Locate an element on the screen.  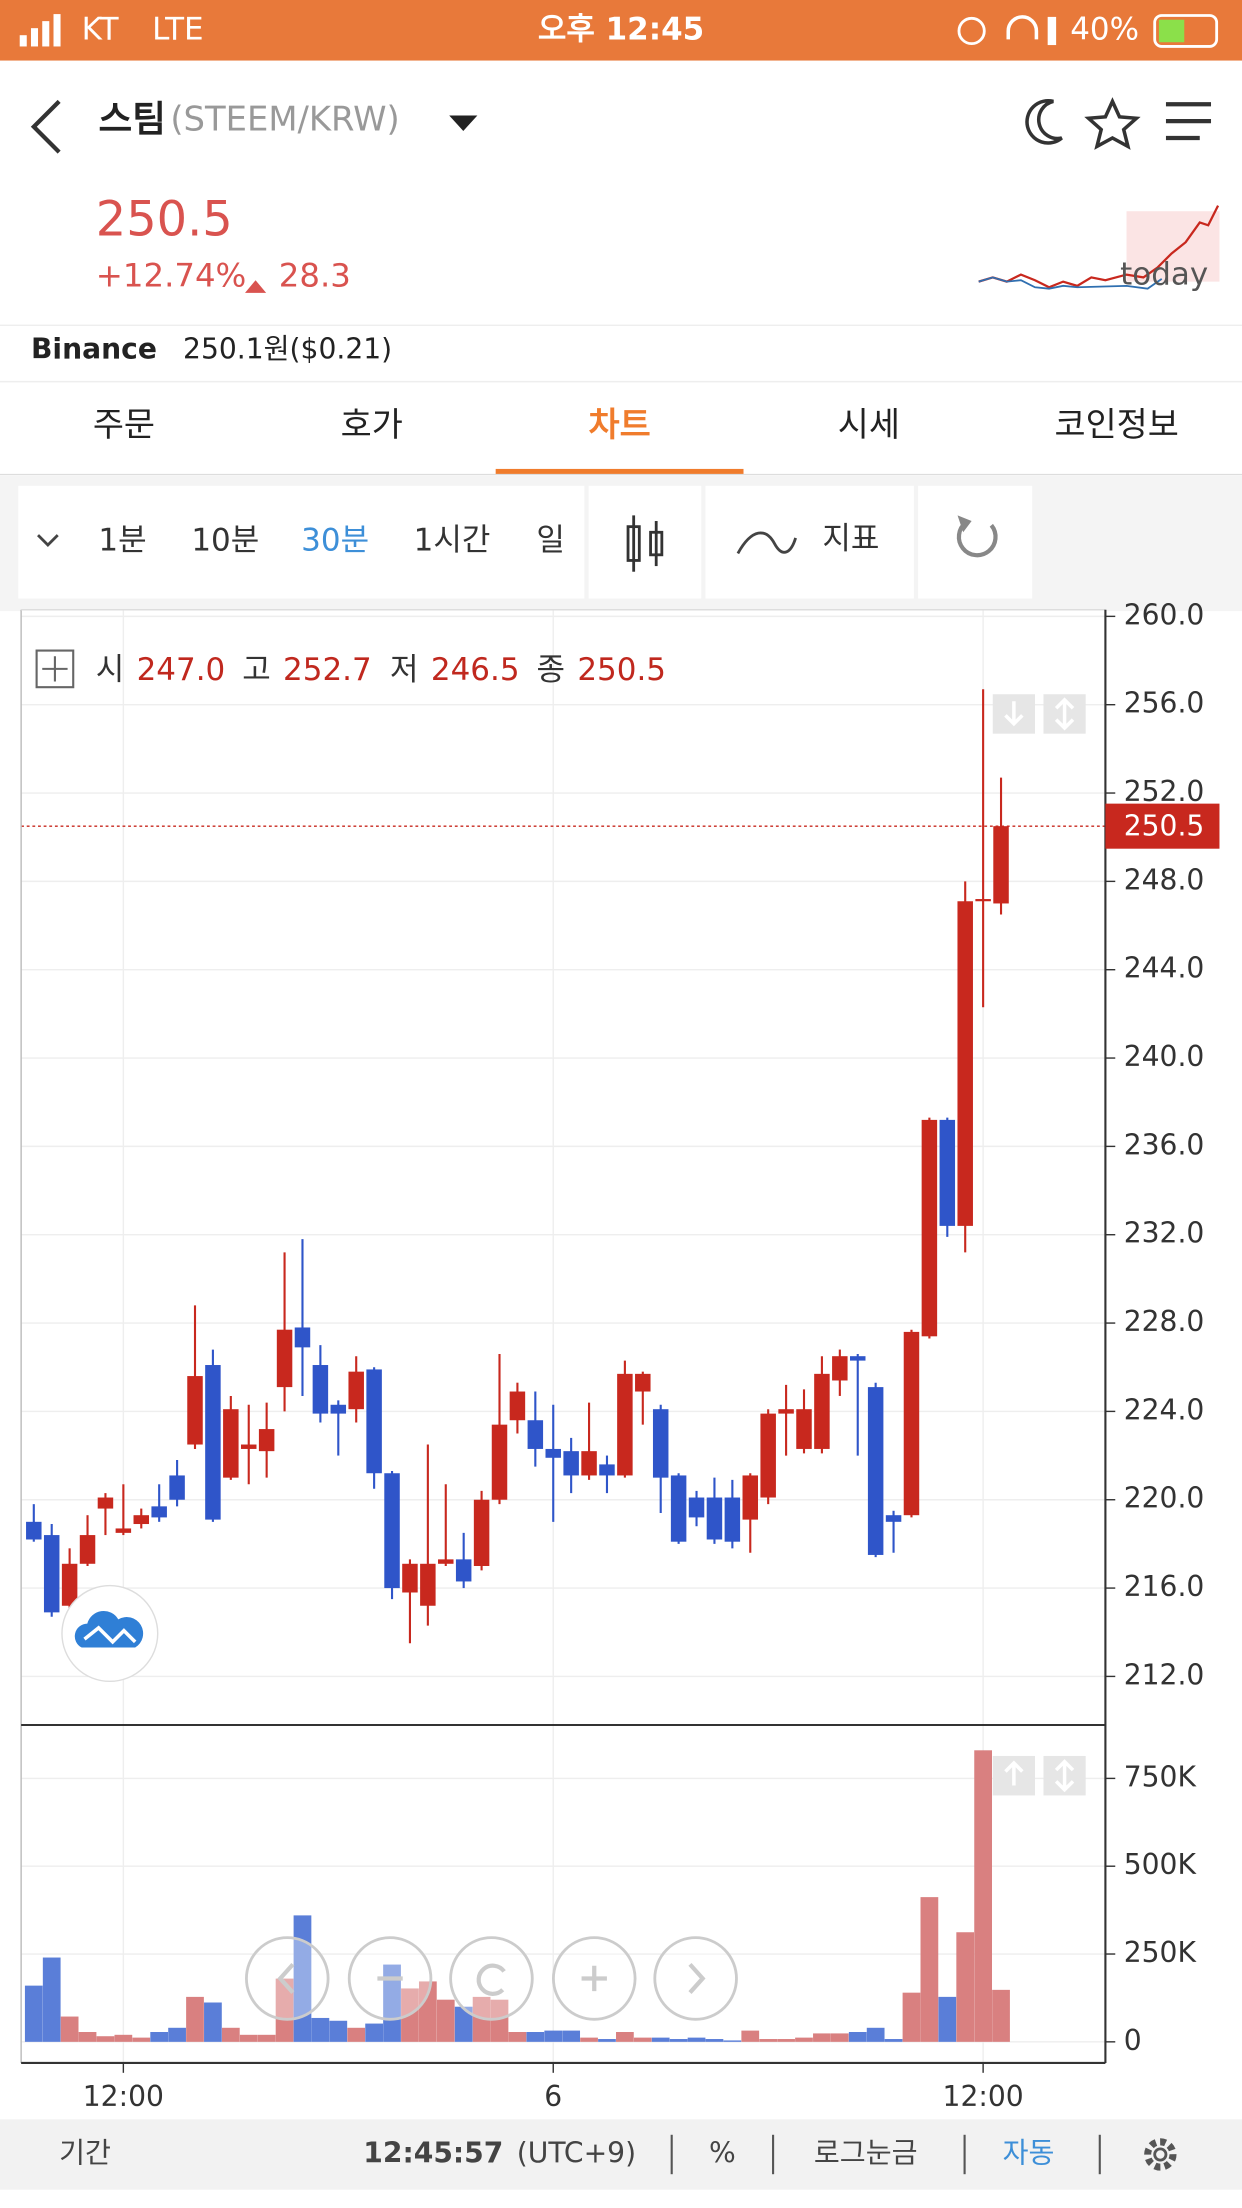
settings-hub is located at coordinates (1160, 2154).